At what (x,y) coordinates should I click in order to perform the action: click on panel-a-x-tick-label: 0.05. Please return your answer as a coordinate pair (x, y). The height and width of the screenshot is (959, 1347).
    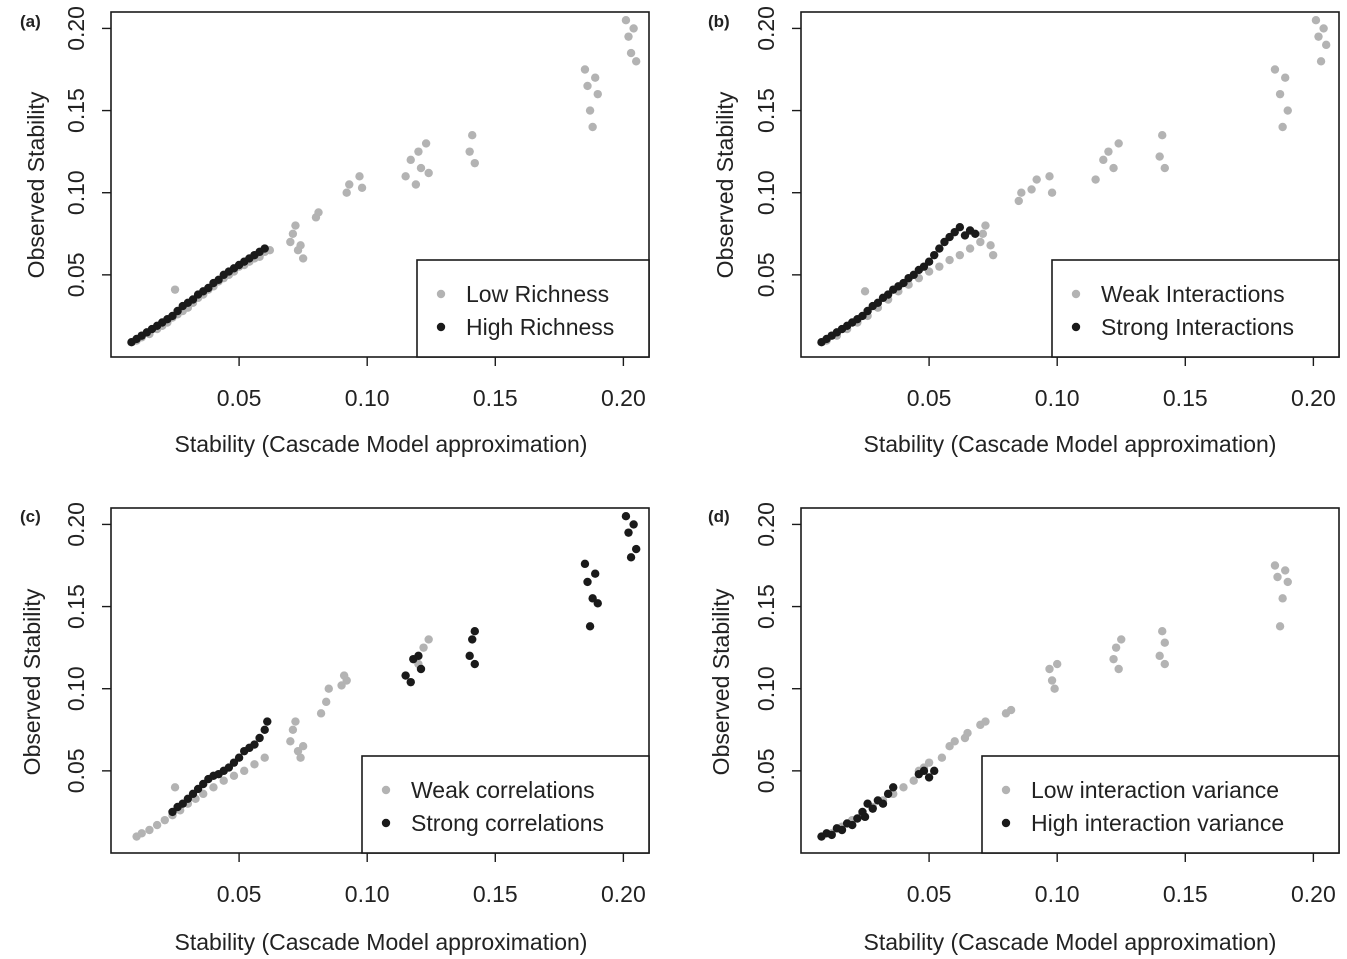
    Looking at the image, I should click on (239, 398).